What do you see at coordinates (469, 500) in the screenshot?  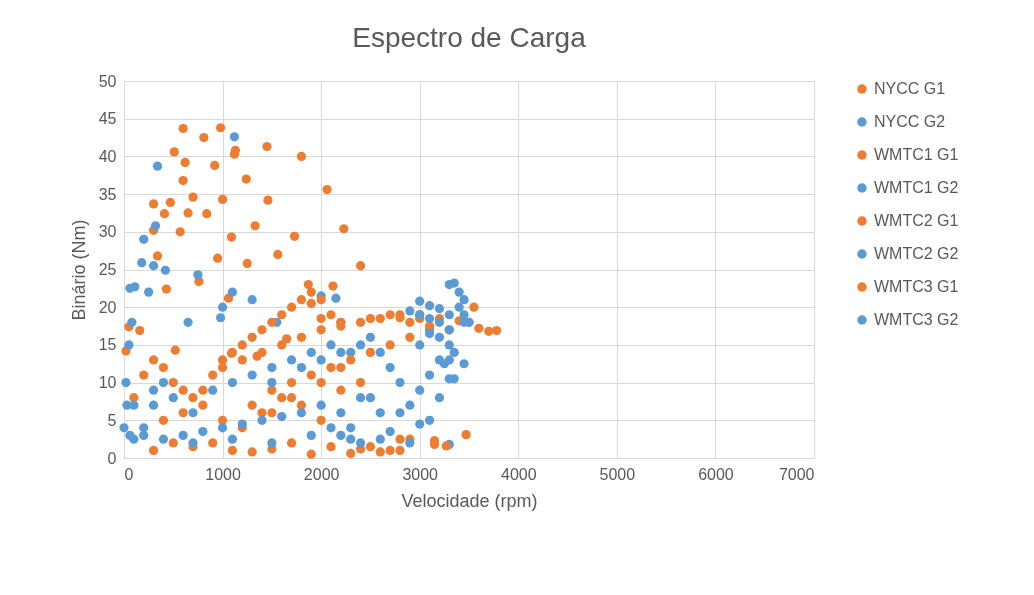 I see `x-axis-title: Velocidade (rpm)` at bounding box center [469, 500].